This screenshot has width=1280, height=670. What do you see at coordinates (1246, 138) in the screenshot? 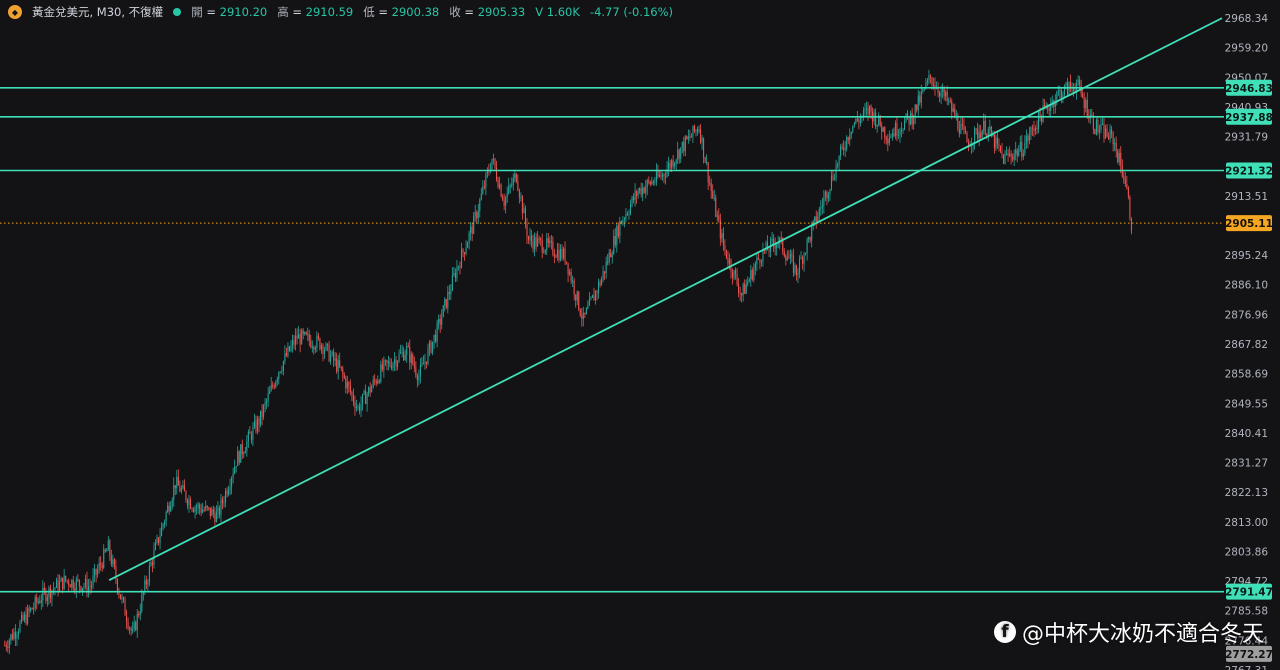
I see `price-tick-label: 2931.79` at bounding box center [1246, 138].